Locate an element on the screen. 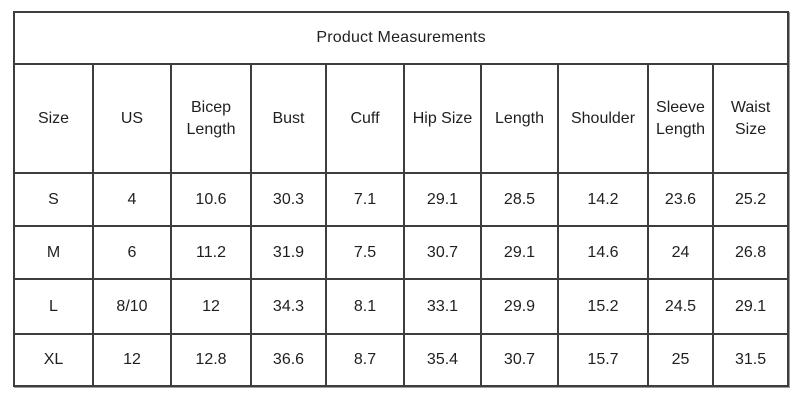 This screenshot has height=400, width=800. table-cell: L is located at coordinates (53, 306).